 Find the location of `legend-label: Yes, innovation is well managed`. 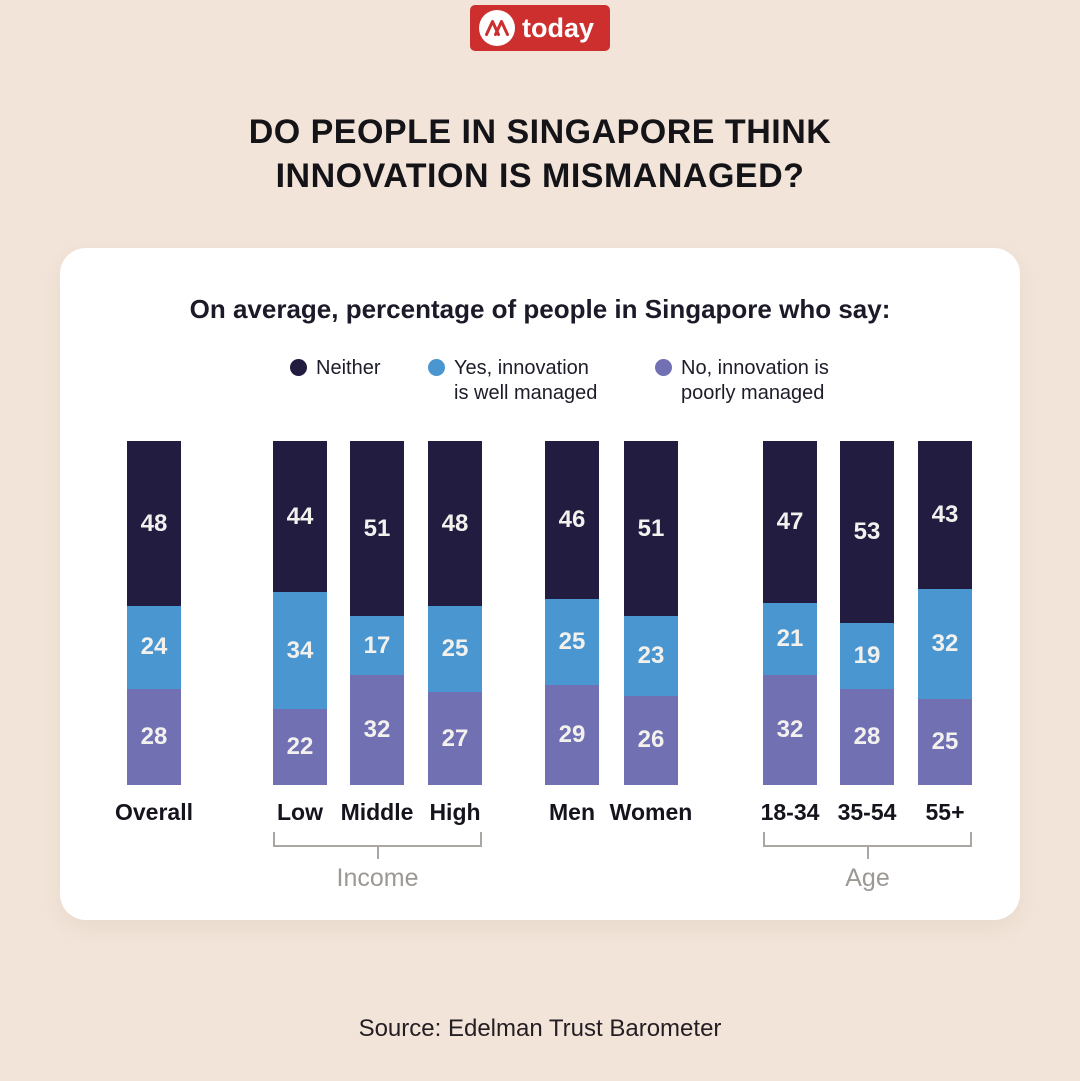

legend-label: Yes, innovation is well managed is located at coordinates (526, 380).